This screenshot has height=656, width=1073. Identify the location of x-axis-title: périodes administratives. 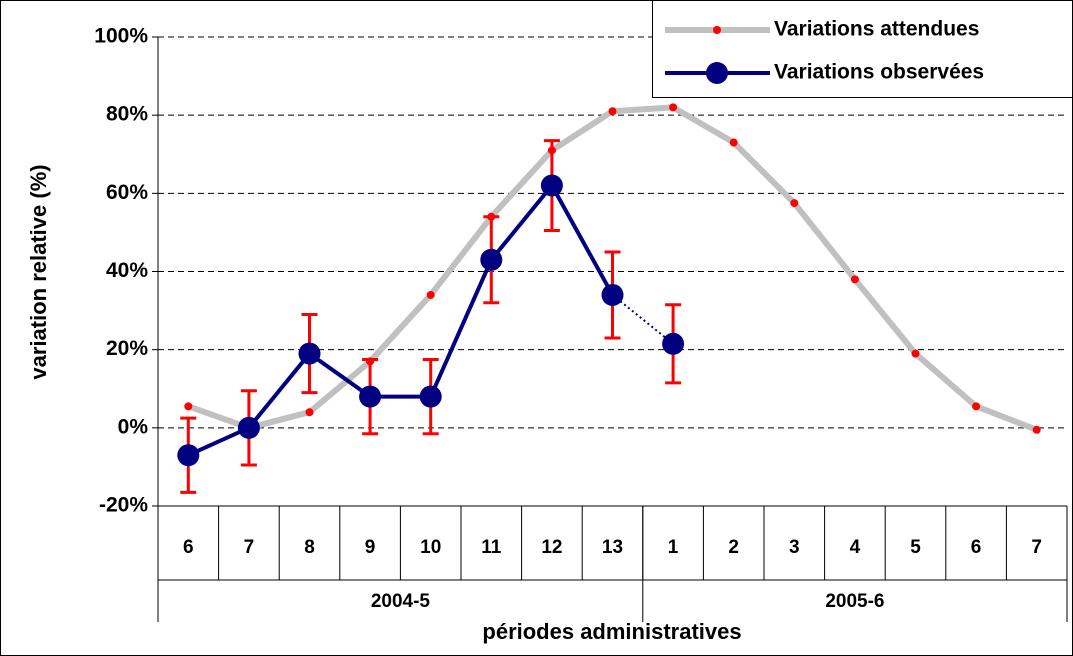
(611, 631).